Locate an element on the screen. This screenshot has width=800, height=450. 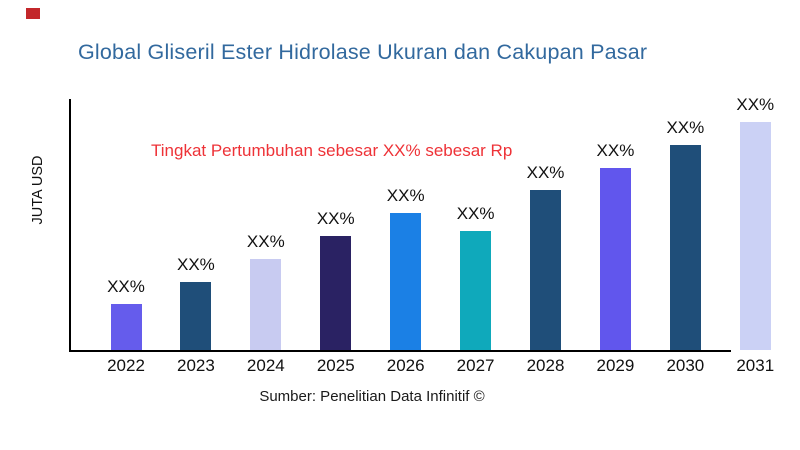
bar-2023 is located at coordinates (196, 316).